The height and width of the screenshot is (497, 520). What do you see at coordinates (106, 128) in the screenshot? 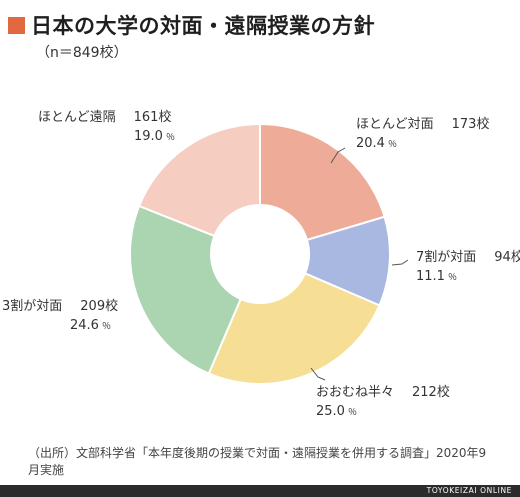
I see `slice-label-4: ほとんど遠隔 161校 19.0 ％` at bounding box center [106, 128].